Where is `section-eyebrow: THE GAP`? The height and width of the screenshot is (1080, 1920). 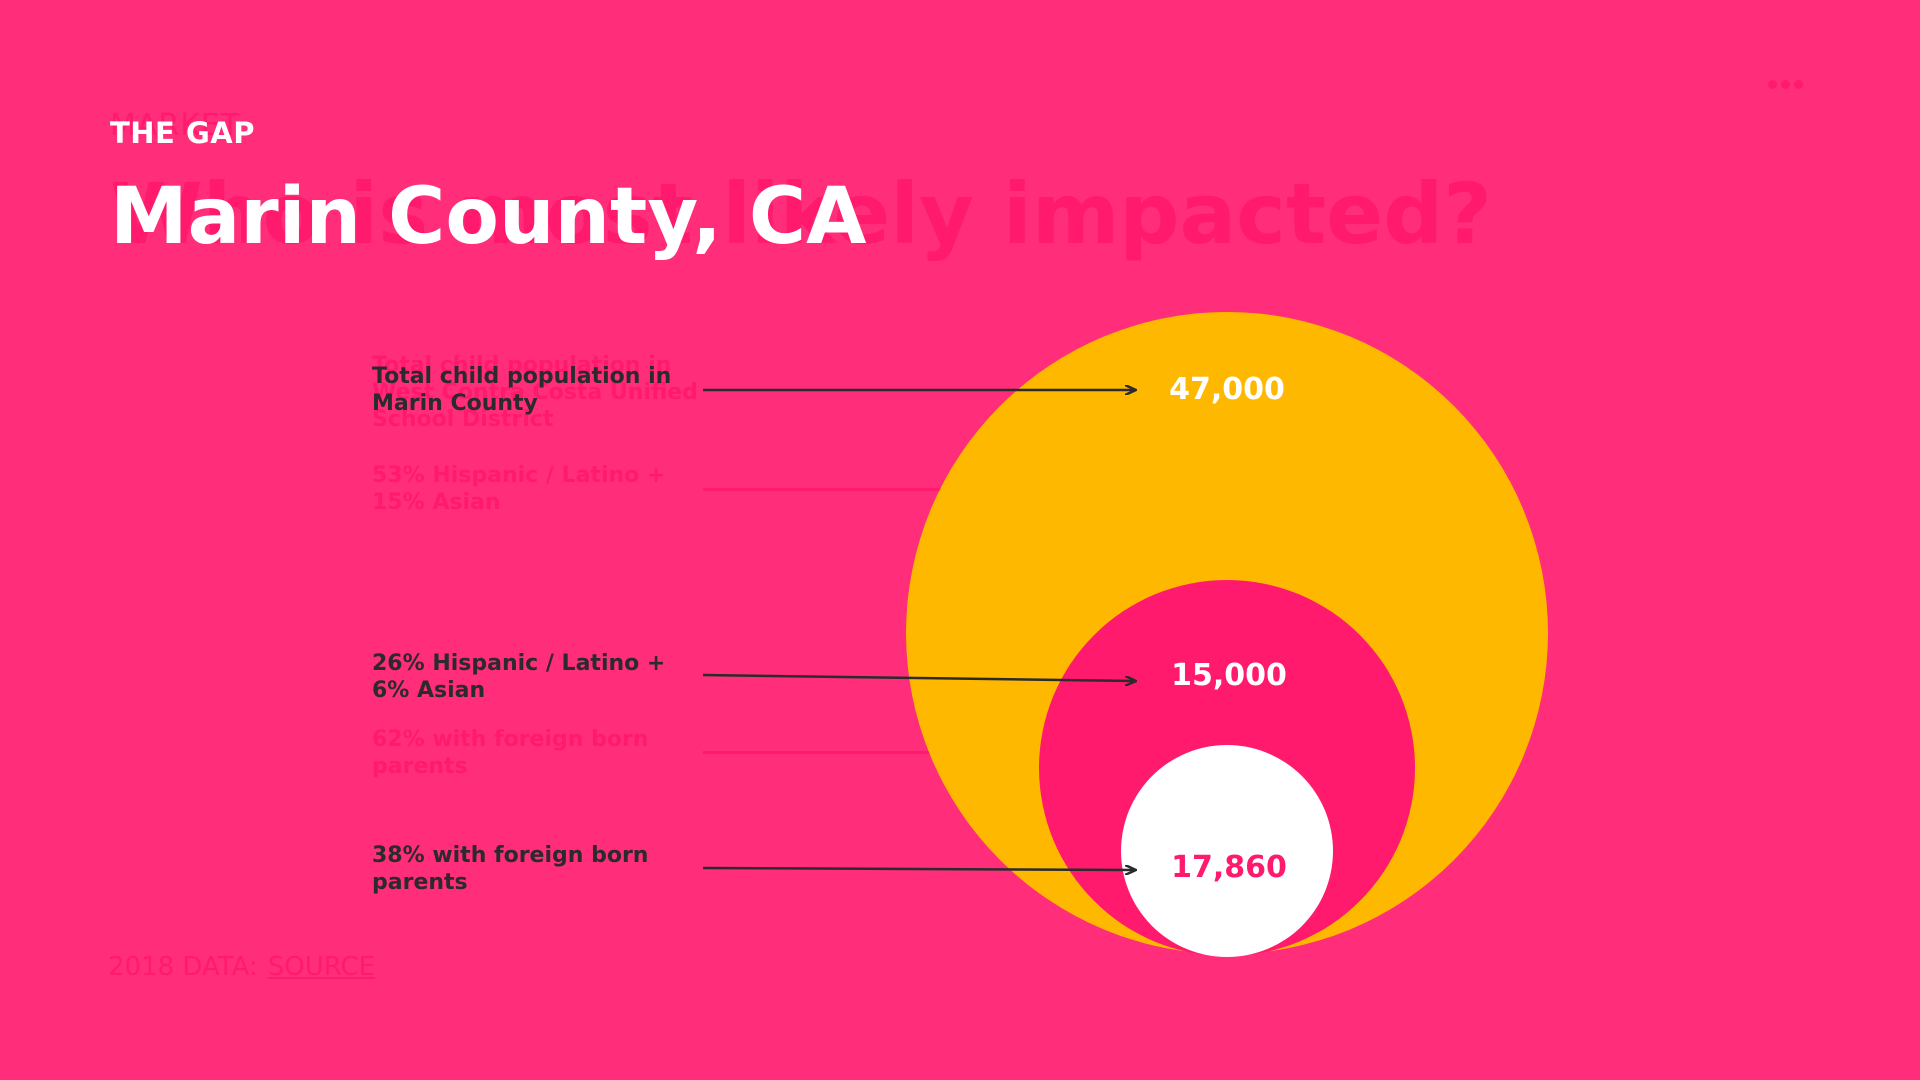
section-eyebrow: THE GAP is located at coordinates (182, 133).